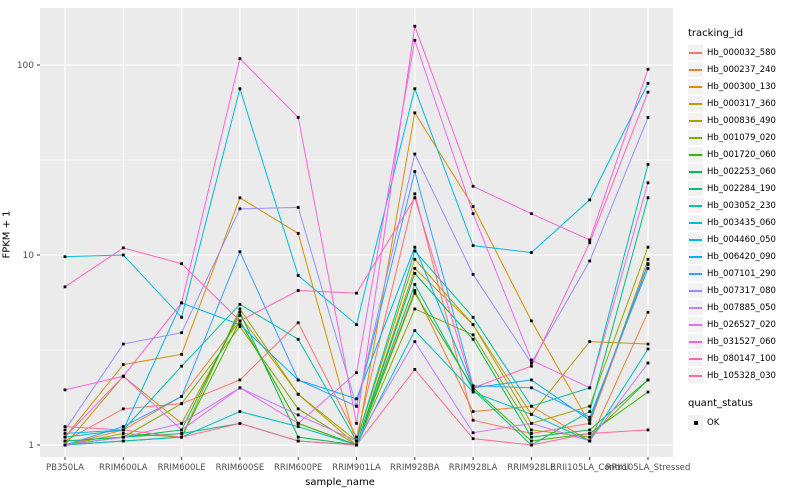  What do you see at coordinates (741, 375) in the screenshot?
I see `legend-item-label: Hb_105328_030` at bounding box center [741, 375].